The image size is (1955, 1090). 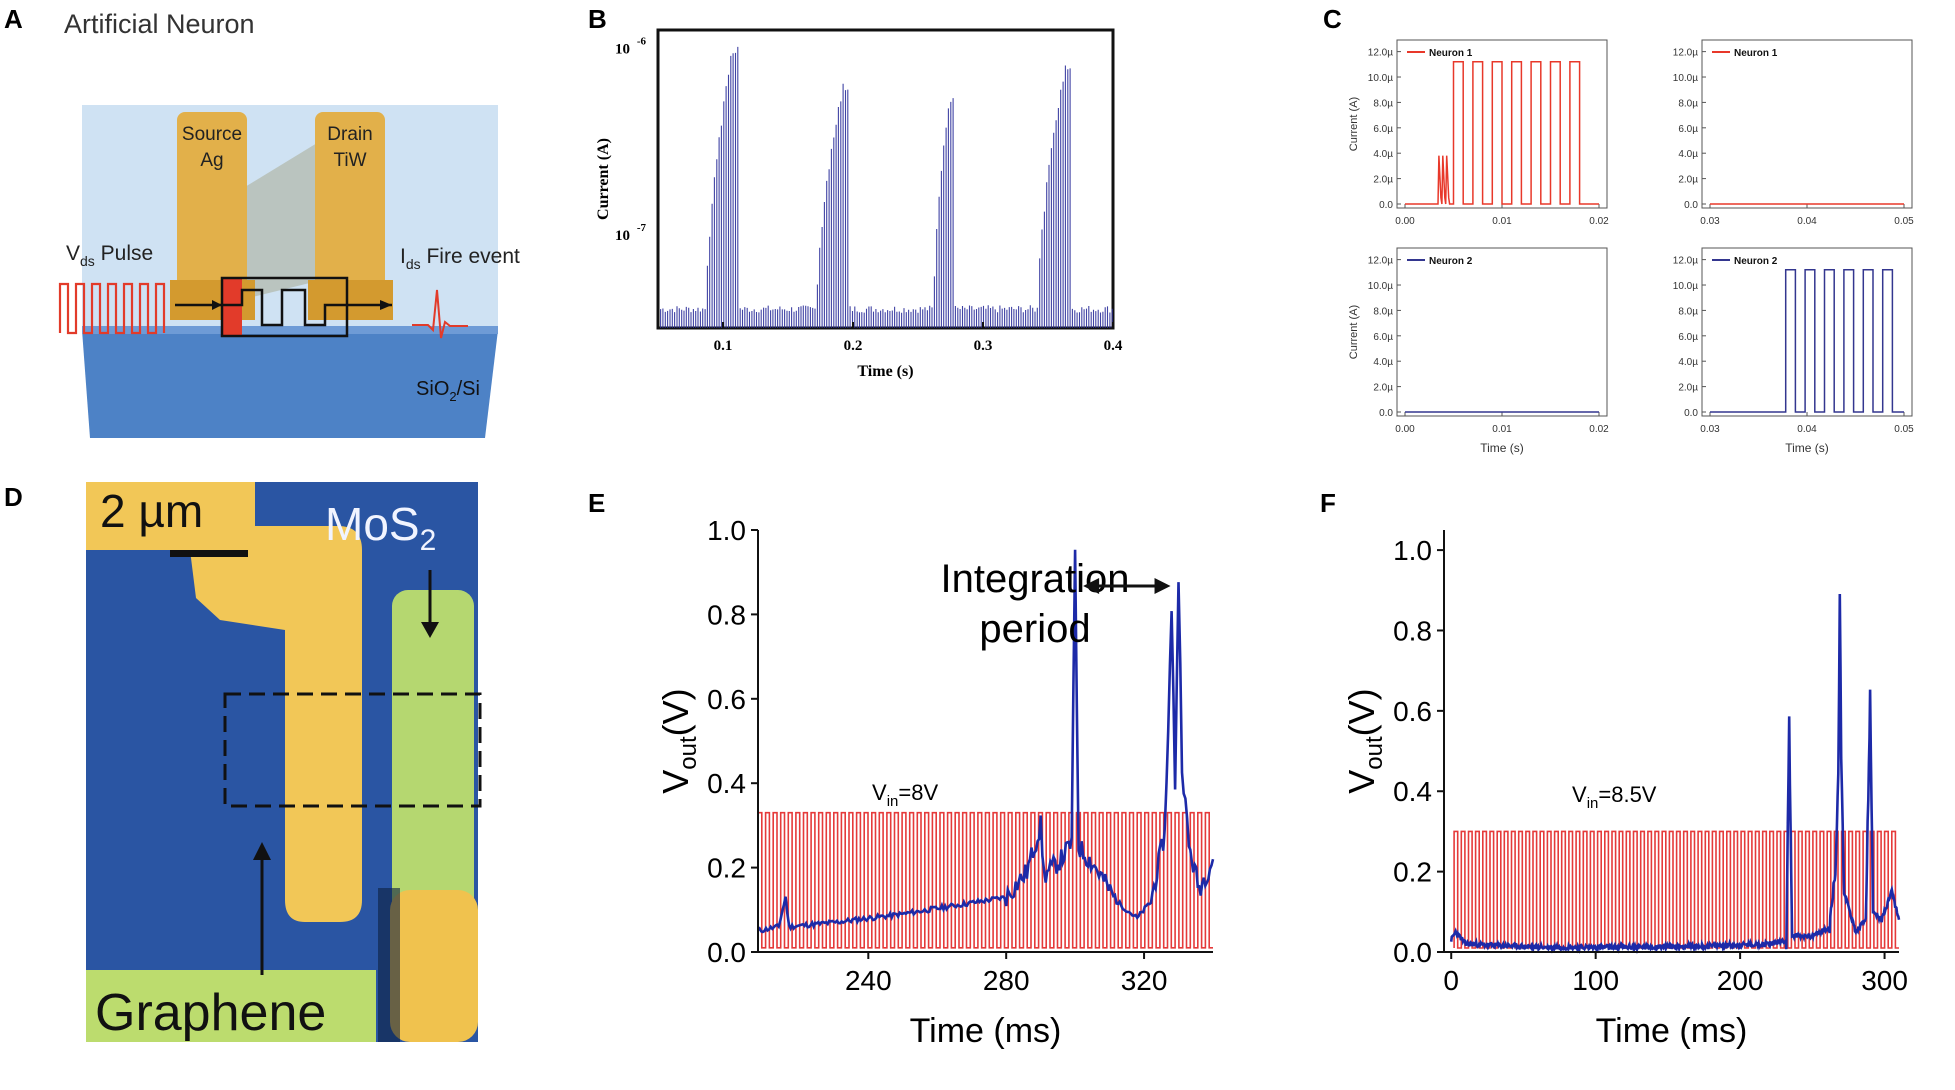 I want to click on x-tick-label: 0.05, so click(x=1904, y=429).